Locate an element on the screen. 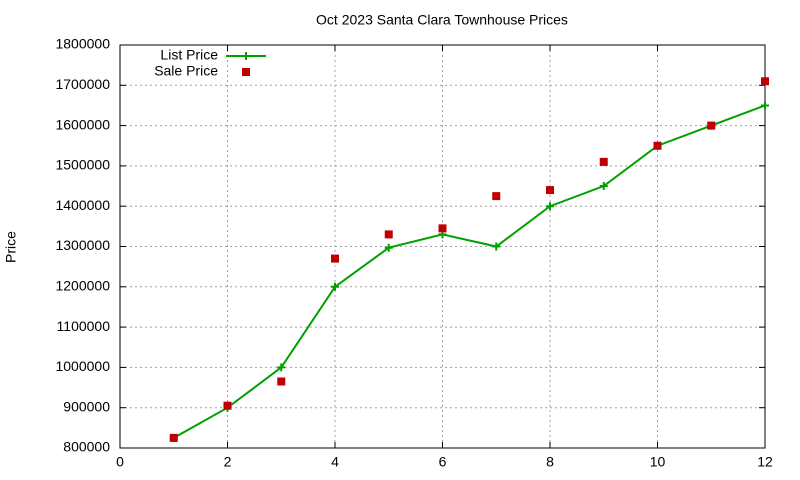  legend-label: Sale Price is located at coordinates (186, 71).